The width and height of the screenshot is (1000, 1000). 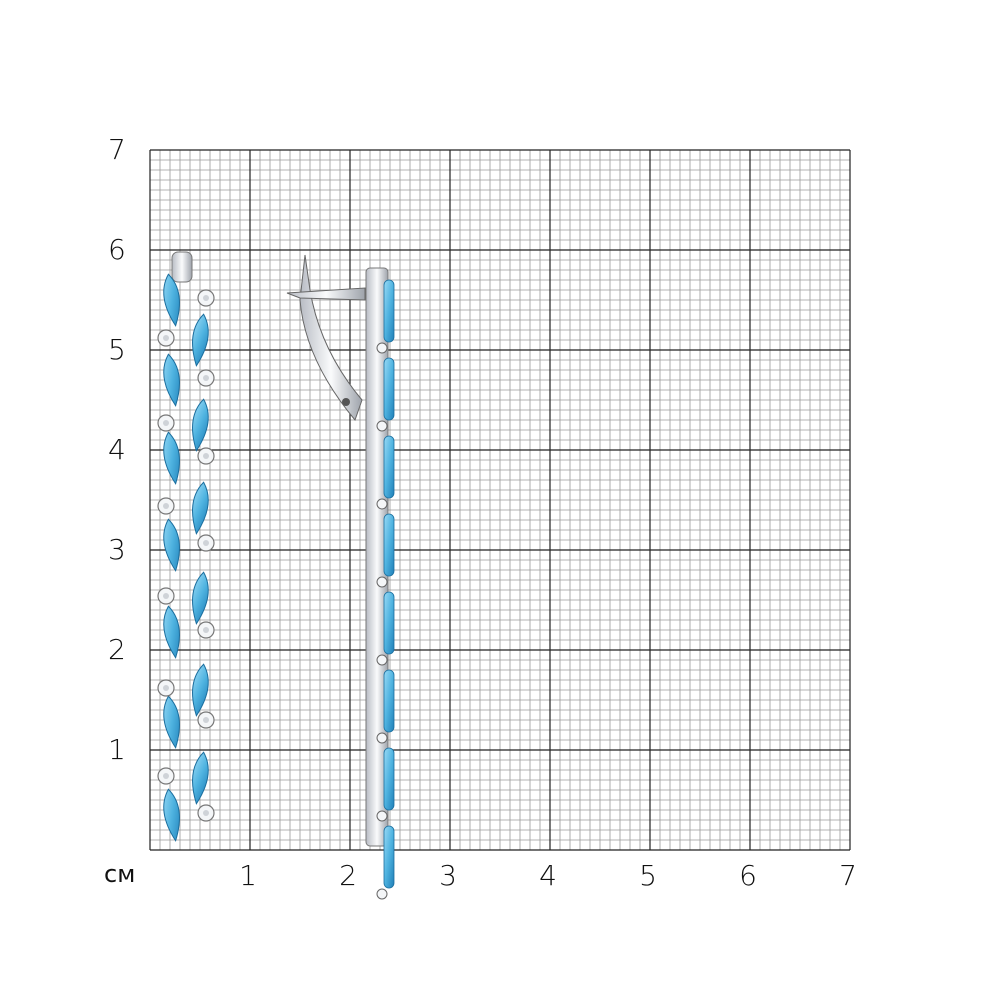 What do you see at coordinates (648, 875) in the screenshot?
I see `x-tick-label: 5` at bounding box center [648, 875].